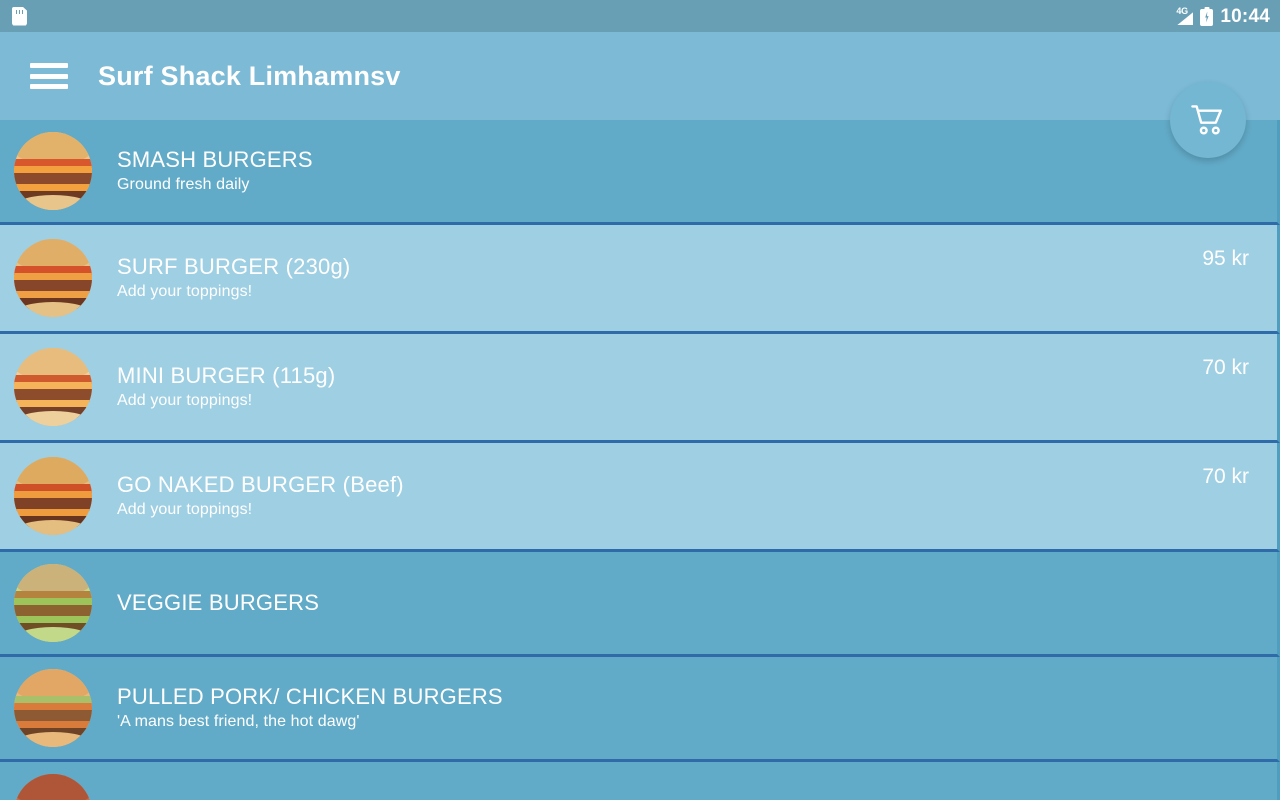  What do you see at coordinates (53, 387) in the screenshot?
I see `mini-burger-photo` at bounding box center [53, 387].